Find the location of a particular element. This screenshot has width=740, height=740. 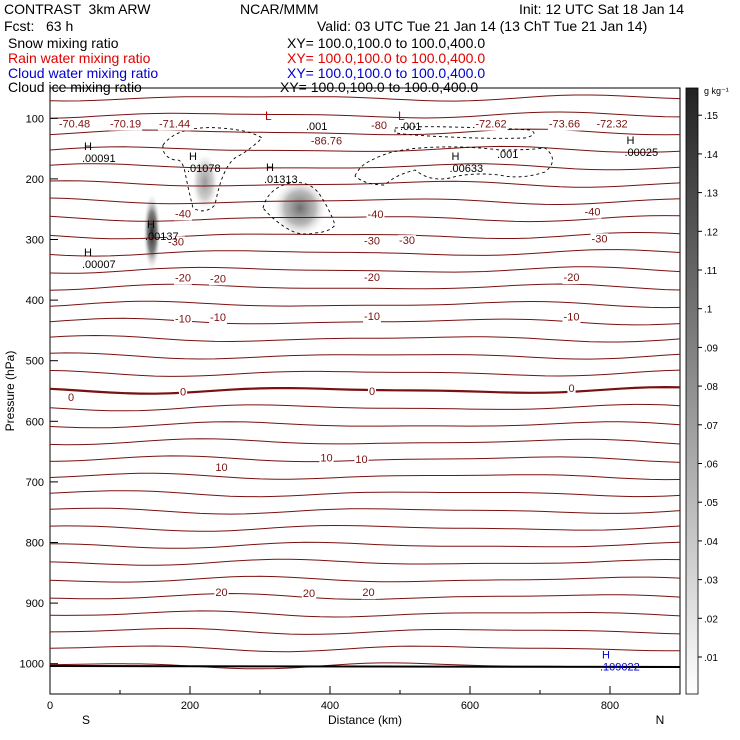

field-cloudwater-name: Cloud water mixing ratio is located at coordinates (83, 73).